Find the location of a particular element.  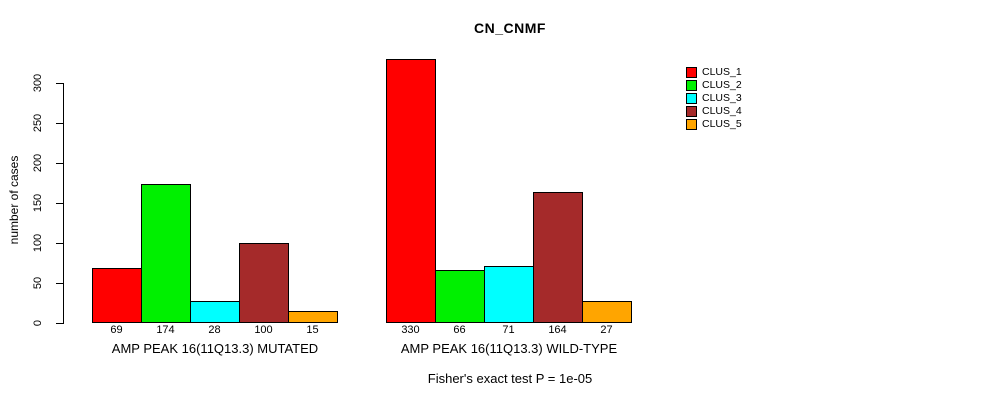

bar-value-label: 174 is located at coordinates (165, 330).